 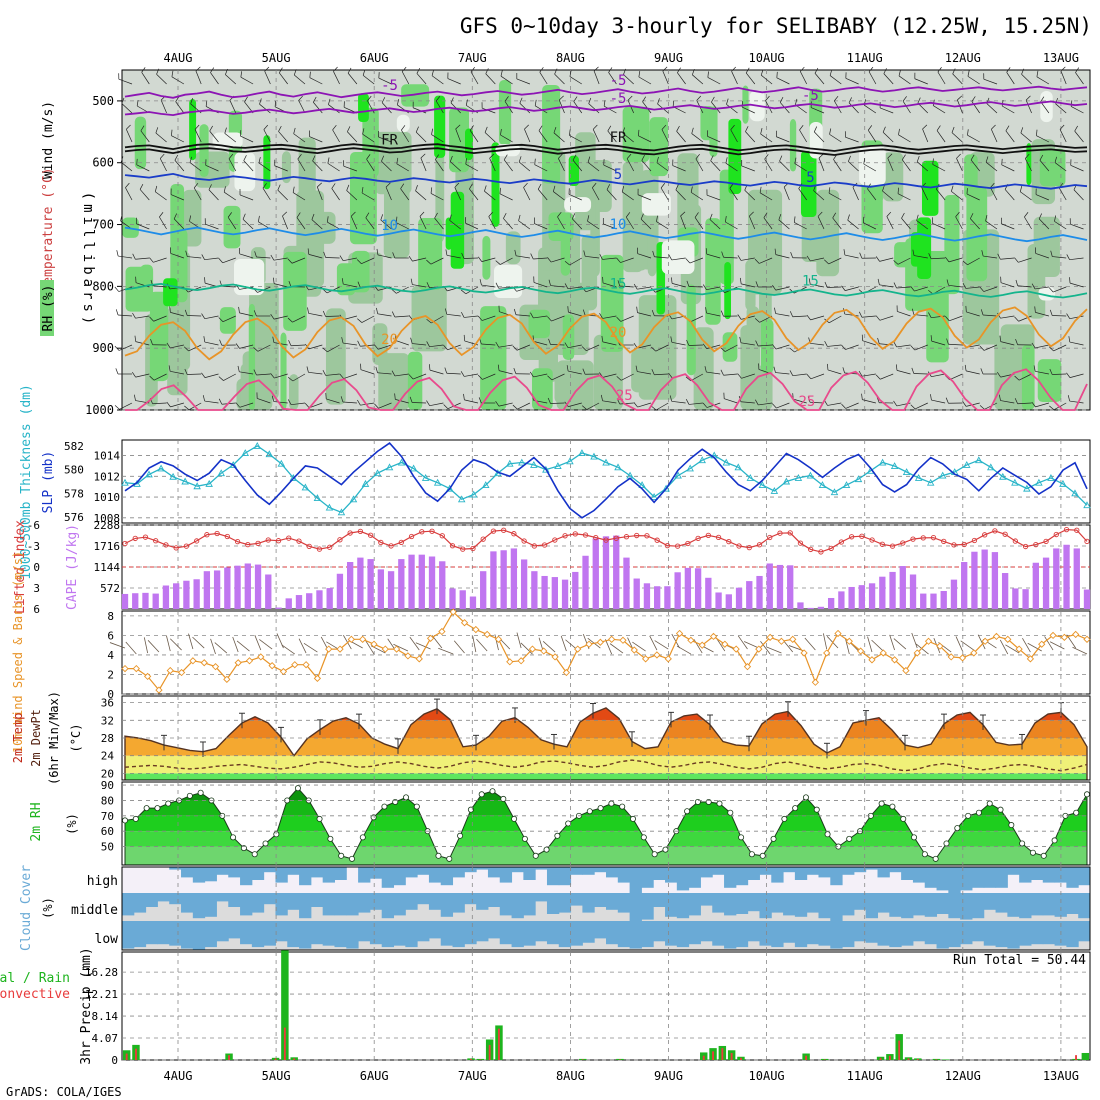 I want to click on isotherm-label: 10, so click(x=389, y=226).